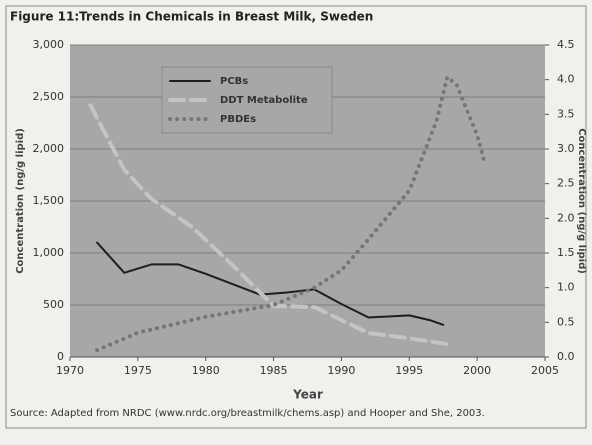 Image resolution: width=592 pixels, height=445 pixels. What do you see at coordinates (70, 370) in the screenshot?
I see `x-tick-label: 1970` at bounding box center [70, 370].